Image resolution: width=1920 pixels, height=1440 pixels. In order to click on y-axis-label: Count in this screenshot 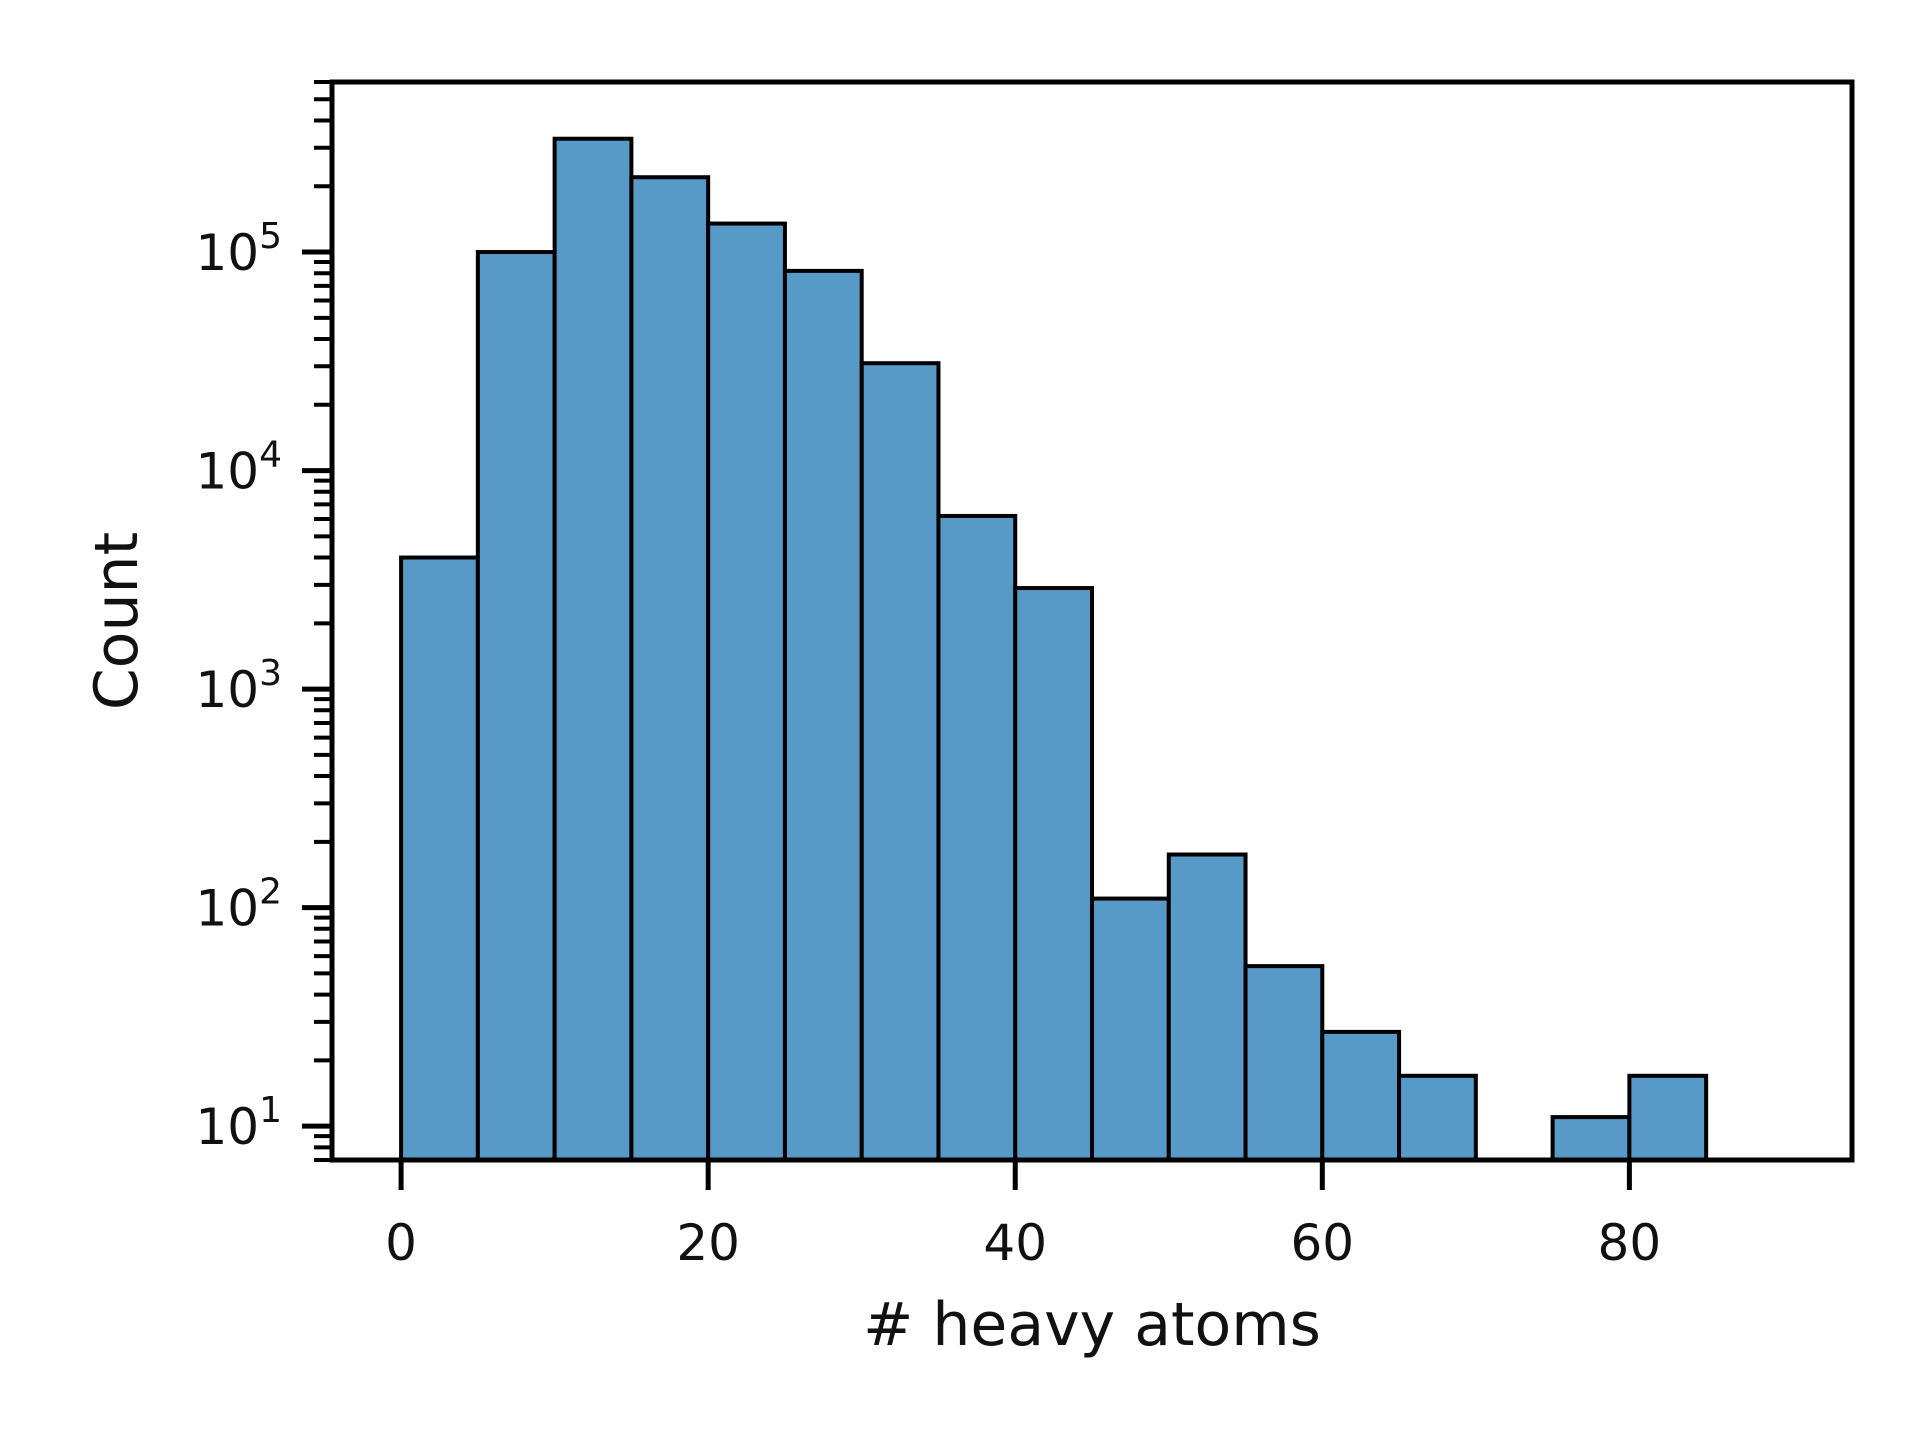, I will do `click(117, 621)`.